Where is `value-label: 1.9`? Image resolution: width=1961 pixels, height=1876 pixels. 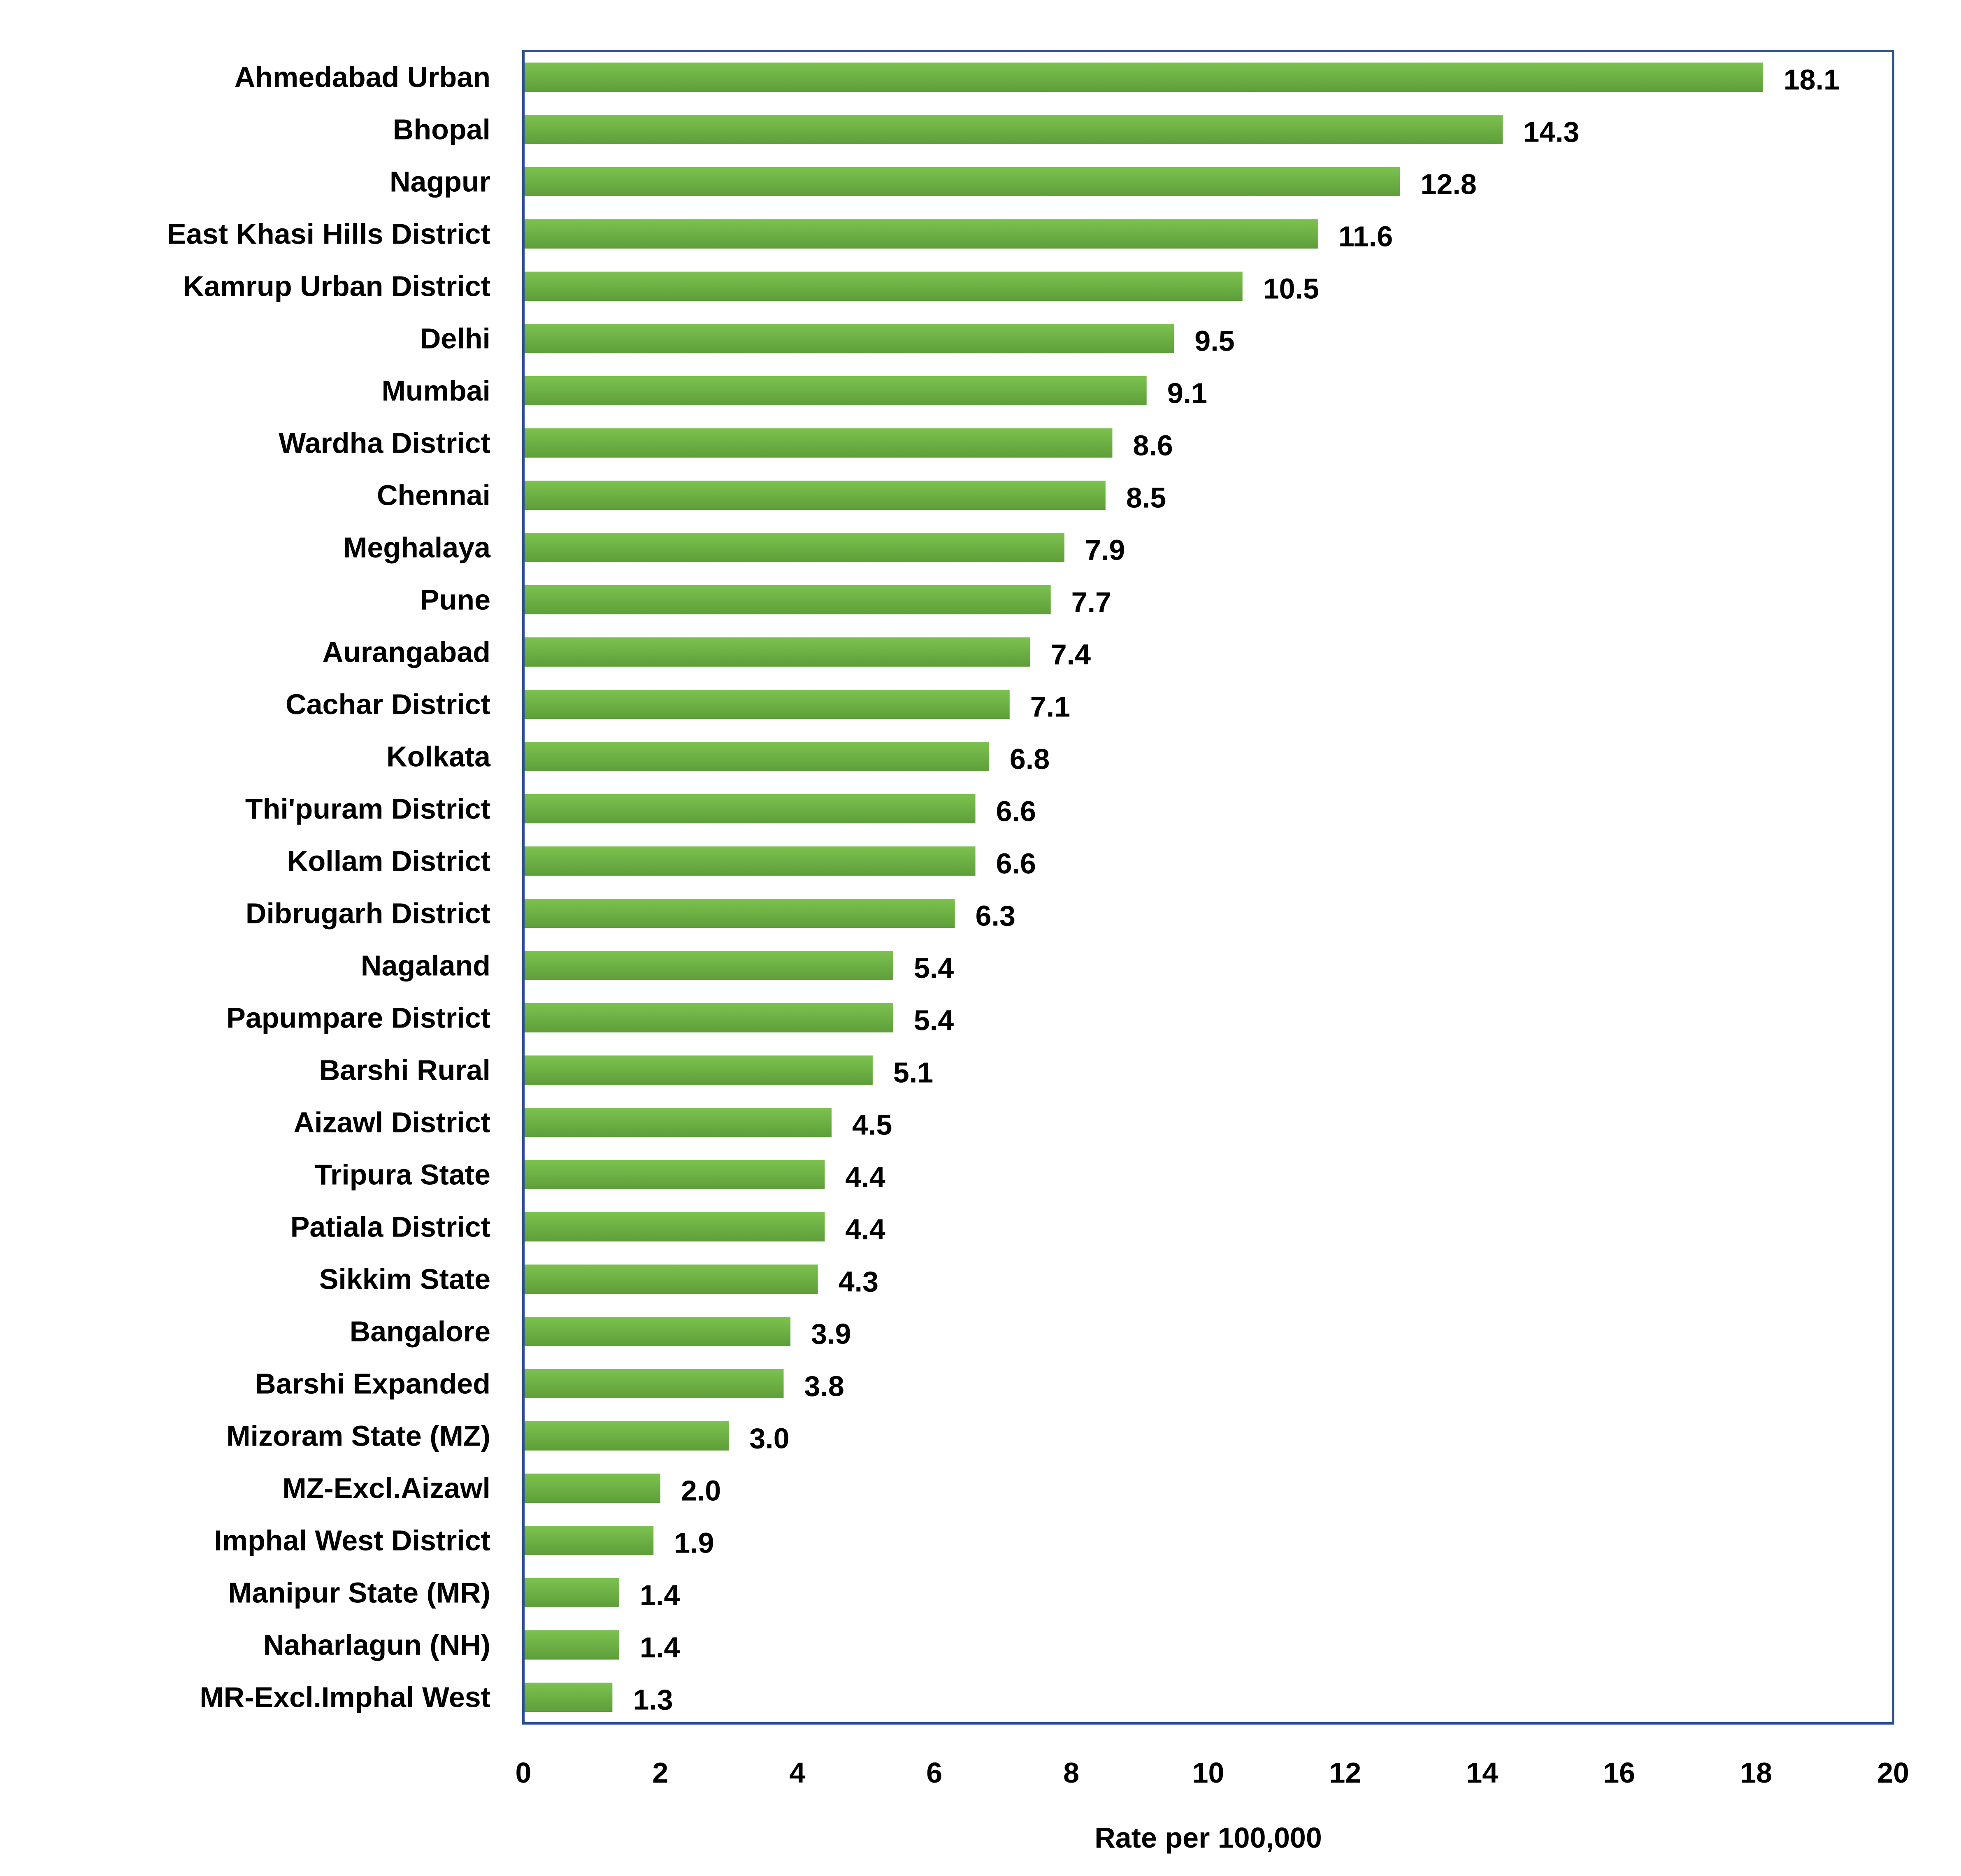
value-label: 1.9 is located at coordinates (694, 1543).